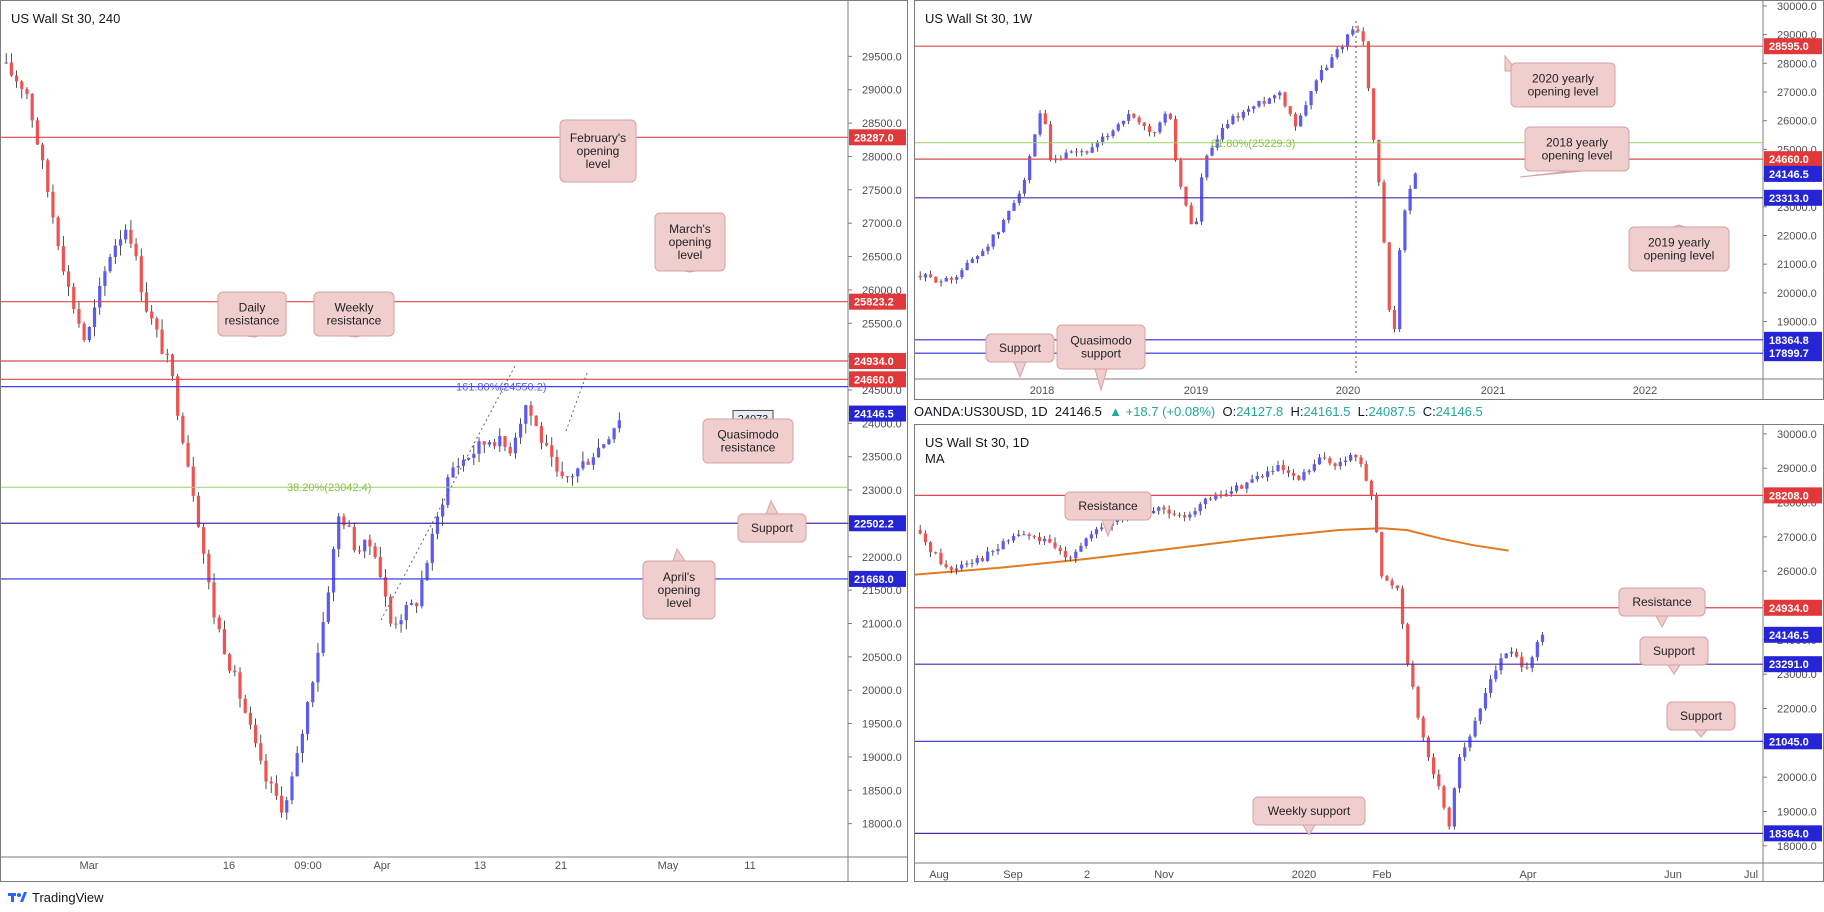  I want to click on callout: Weekly support, so click(1309, 816).